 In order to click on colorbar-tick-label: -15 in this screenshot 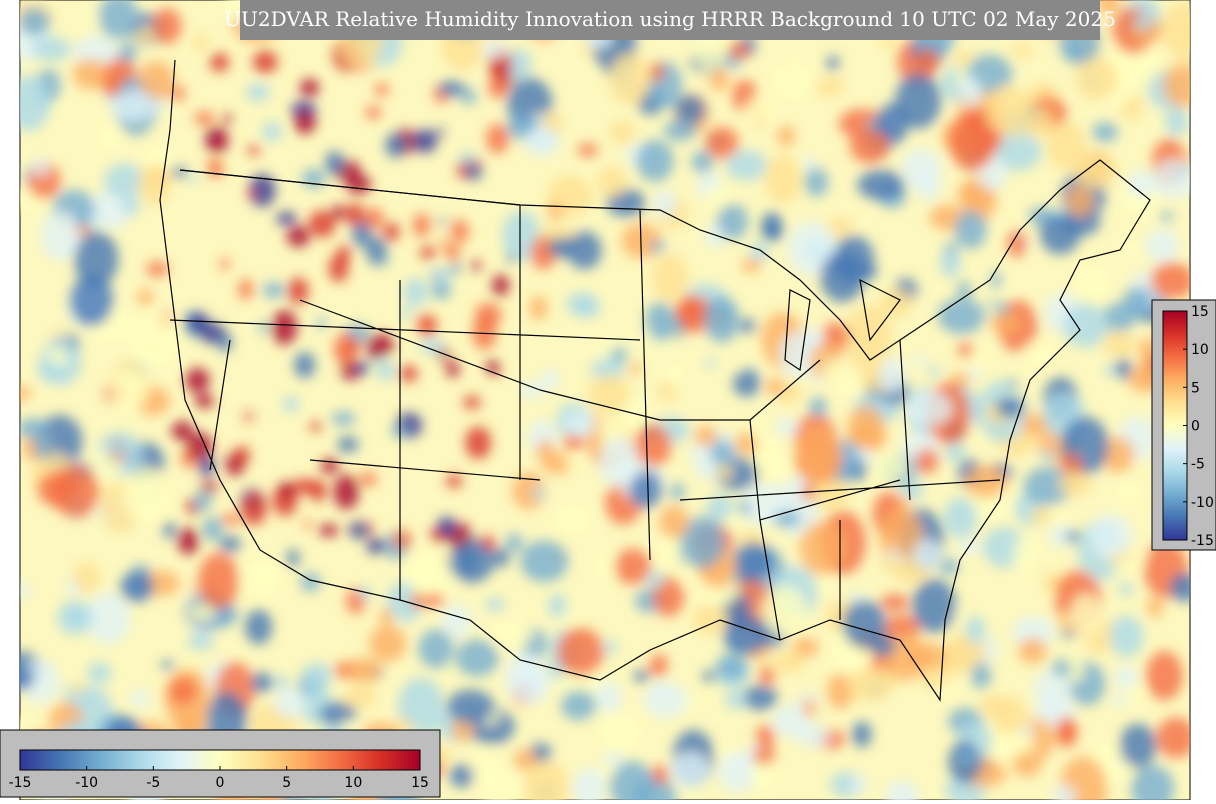, I will do `click(1202, 541)`.